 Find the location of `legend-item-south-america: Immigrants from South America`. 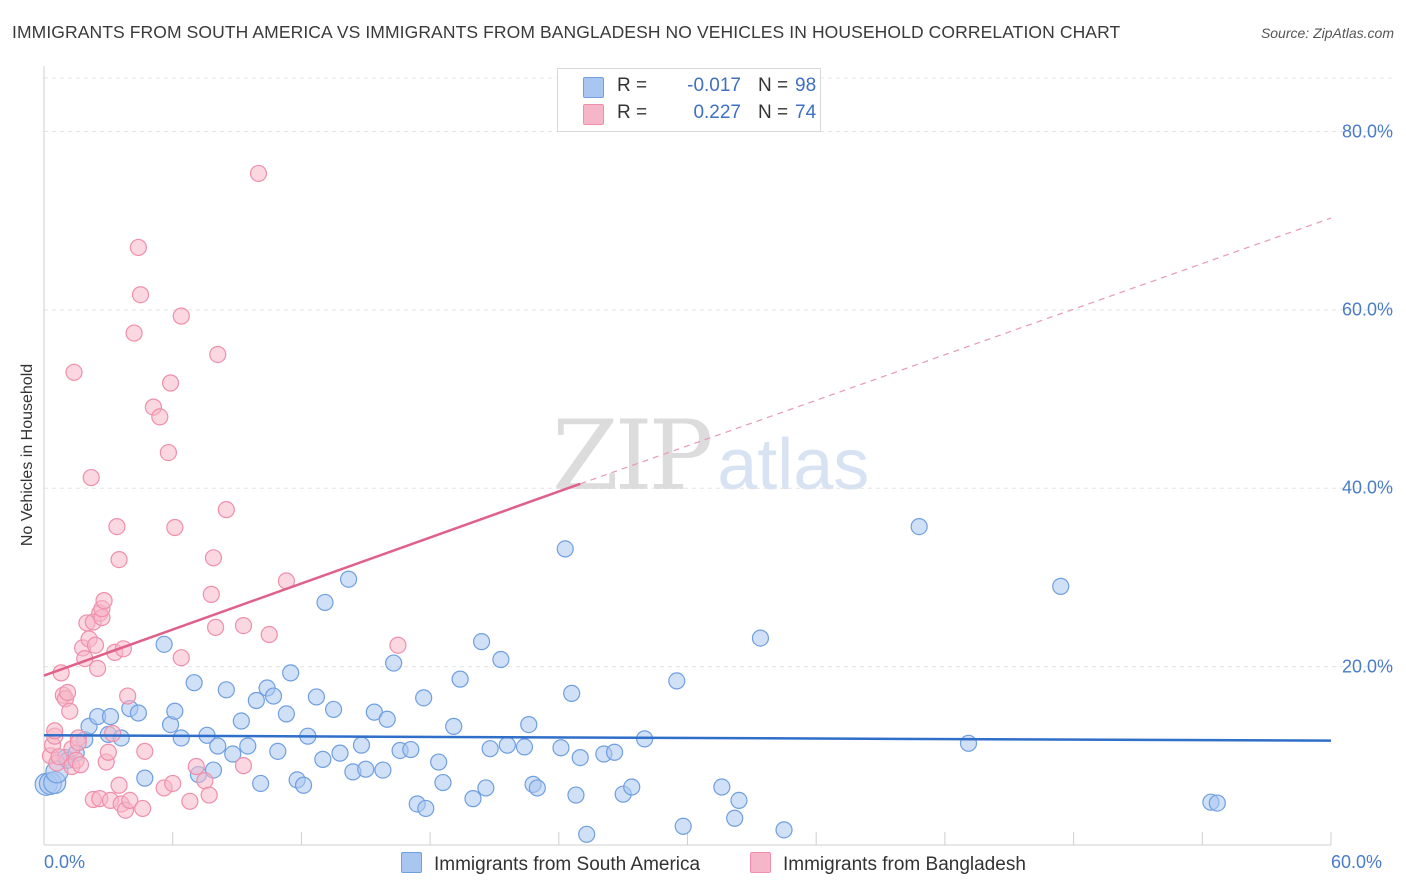

legend-item-south-america: Immigrants from South America is located at coordinates (550, 864).